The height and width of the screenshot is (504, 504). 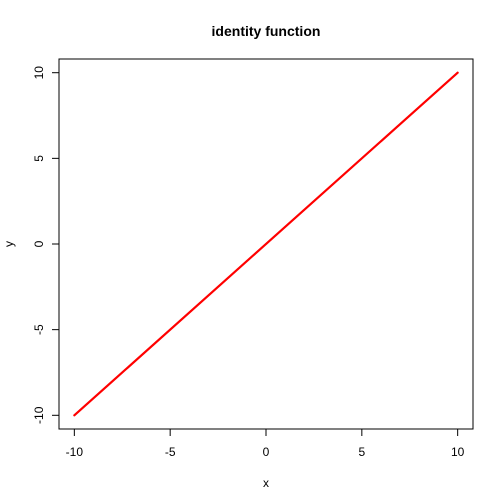 I want to click on y-tick-label: 5, so click(x=39, y=158).